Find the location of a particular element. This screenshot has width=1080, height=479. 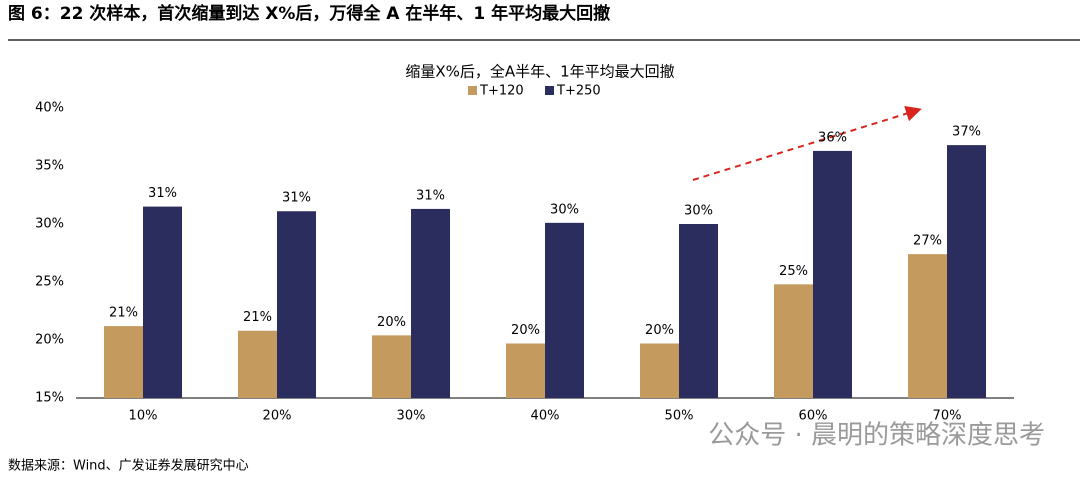

x-tick-label: 50% is located at coordinates (679, 416).